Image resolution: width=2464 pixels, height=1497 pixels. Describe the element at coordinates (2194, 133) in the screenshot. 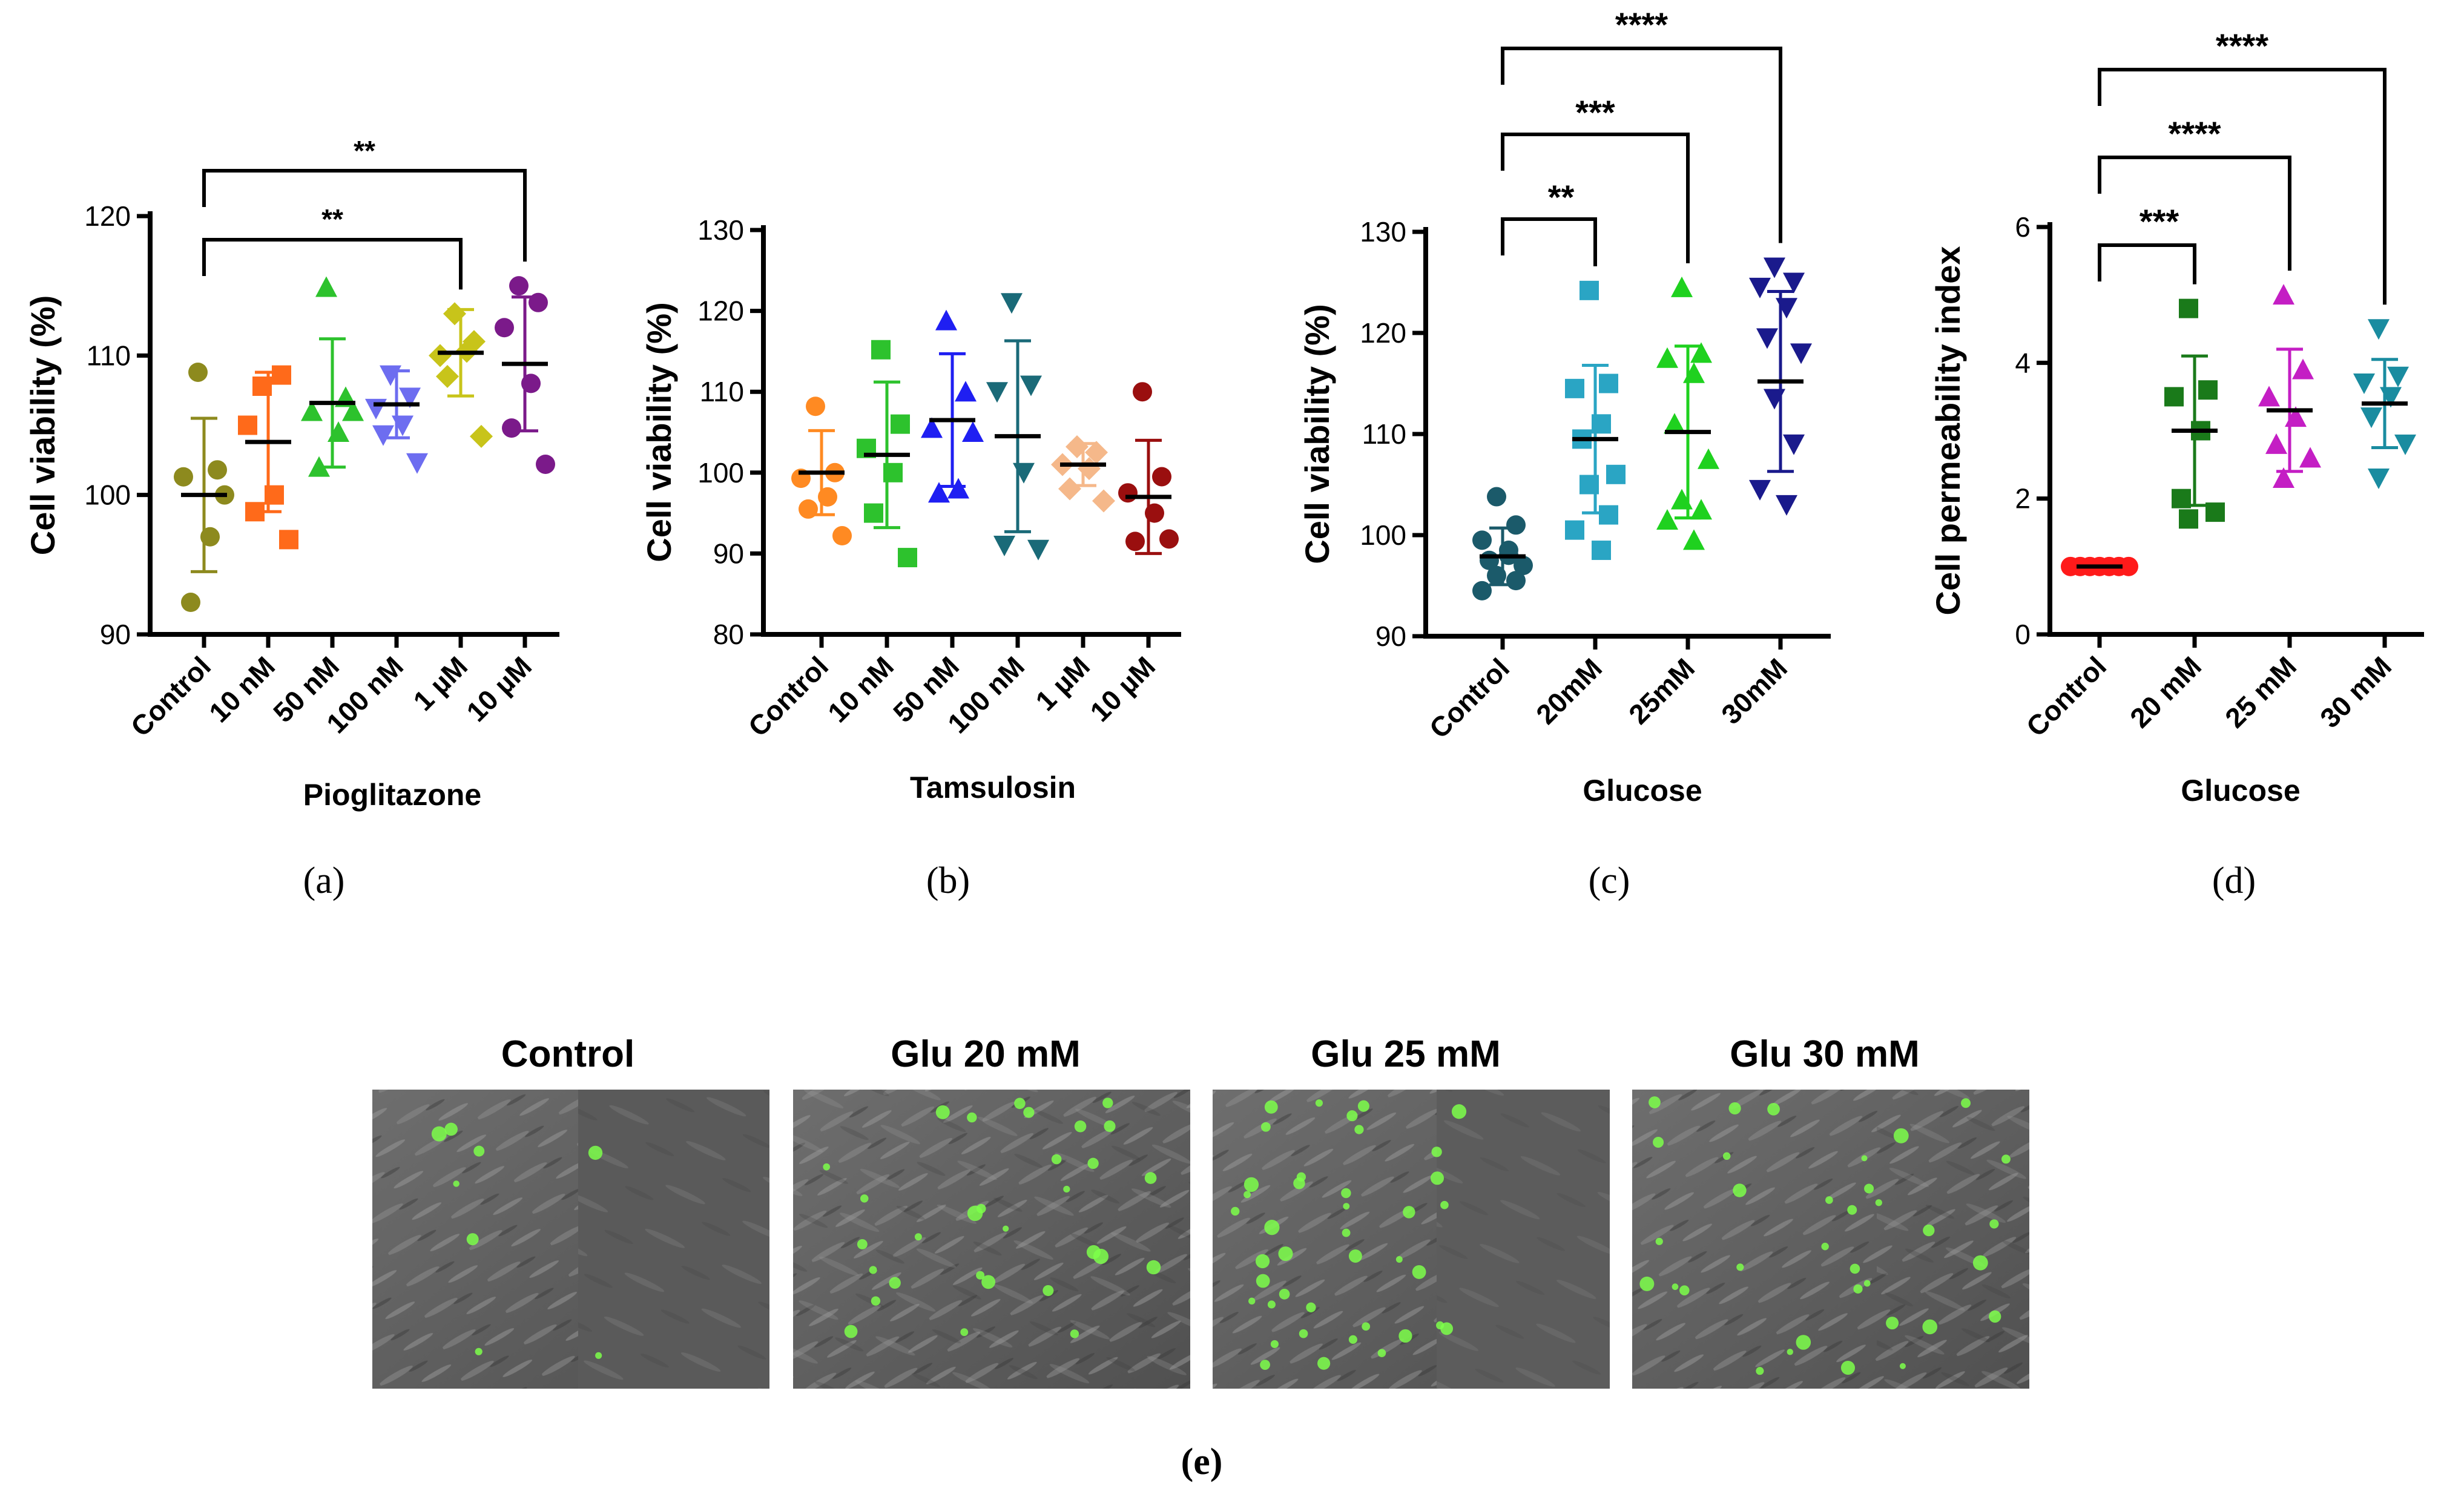

I see `significance-label: ****` at that location.